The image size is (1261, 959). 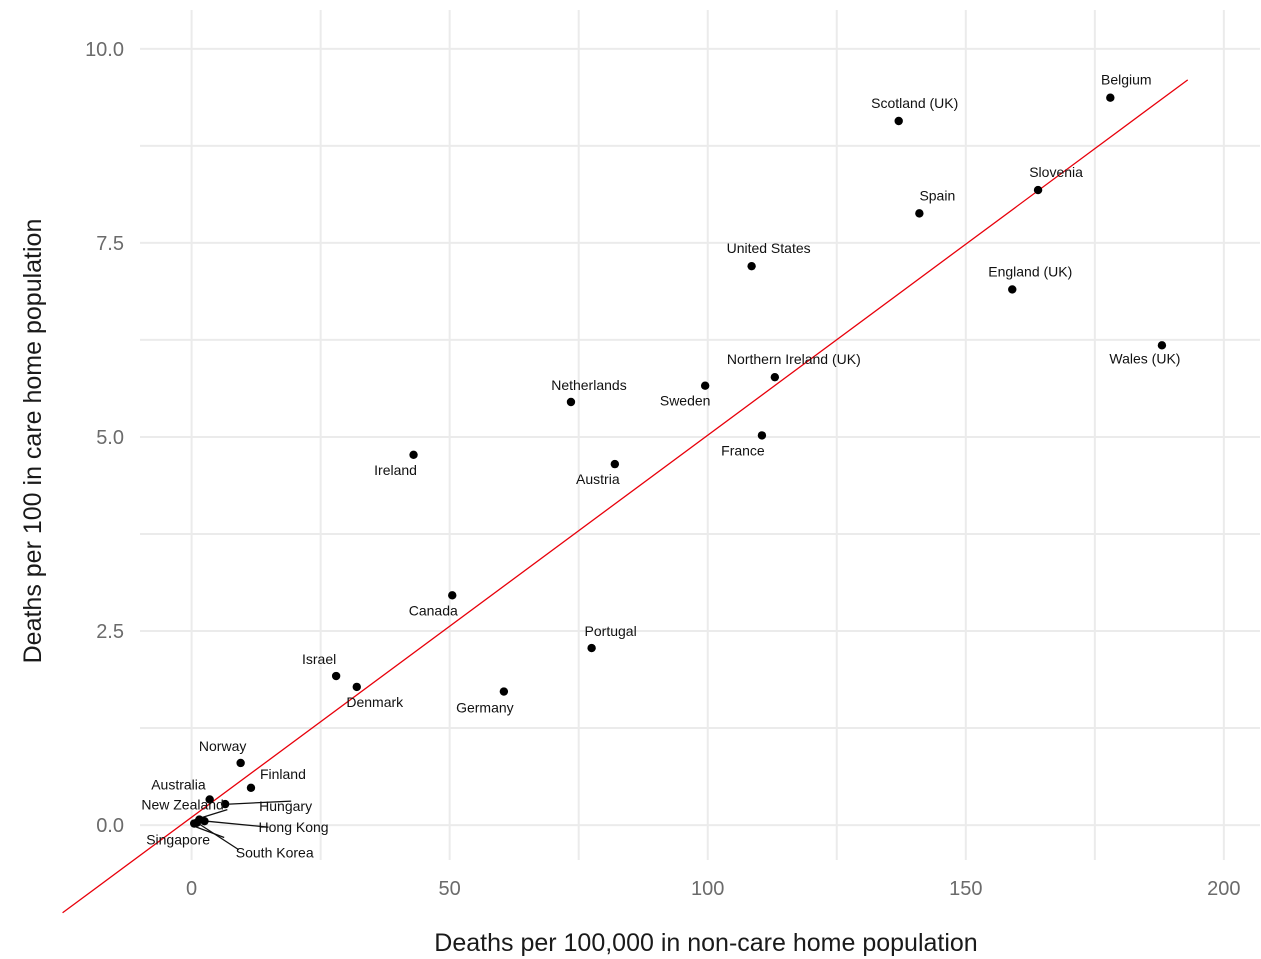 What do you see at coordinates (591, 648) in the screenshot?
I see `point-portugal` at bounding box center [591, 648].